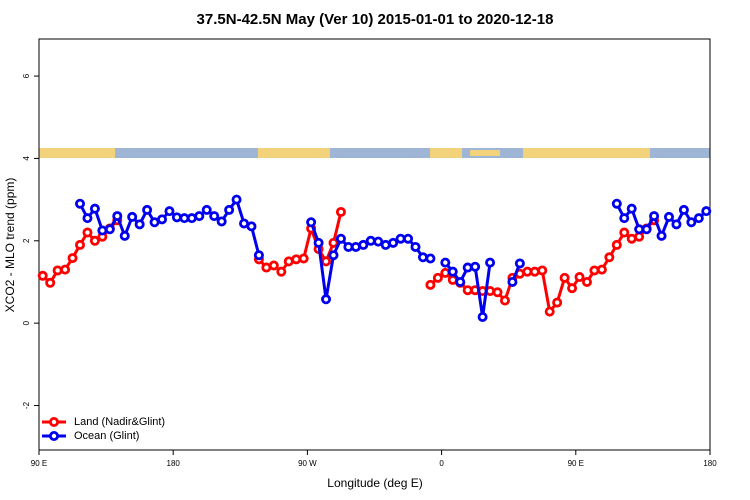 The height and width of the screenshot is (500, 750). Describe the element at coordinates (106, 436) in the screenshot. I see `legend-label: Ocean (Glint)` at that location.